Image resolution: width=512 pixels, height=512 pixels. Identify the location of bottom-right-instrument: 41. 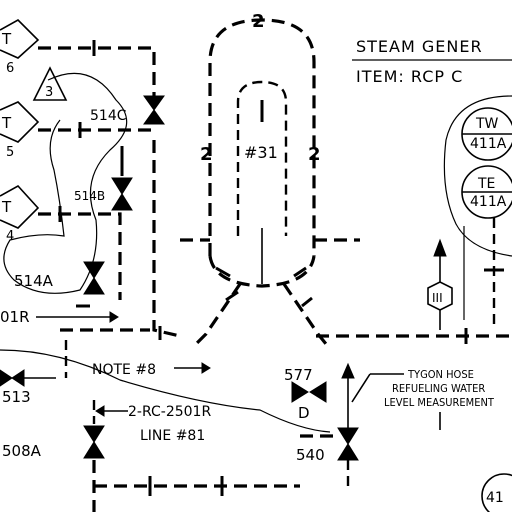
(496, 492).